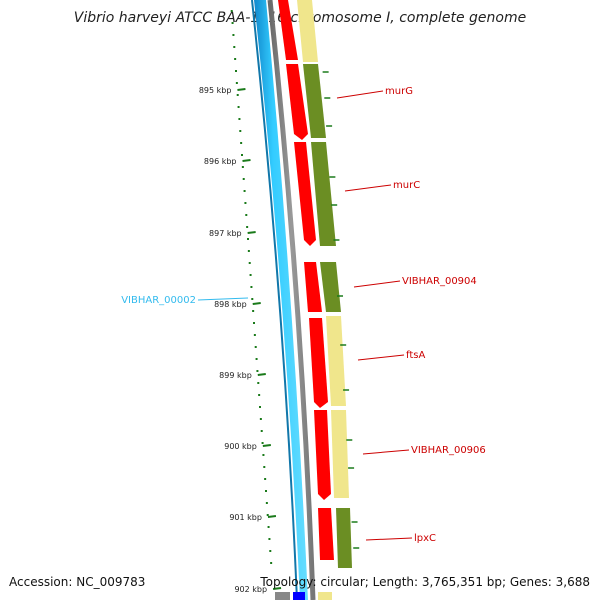 The height and width of the screenshot is (600, 600). I want to click on gene-label: VIBHAR_00906, so click(448, 450).